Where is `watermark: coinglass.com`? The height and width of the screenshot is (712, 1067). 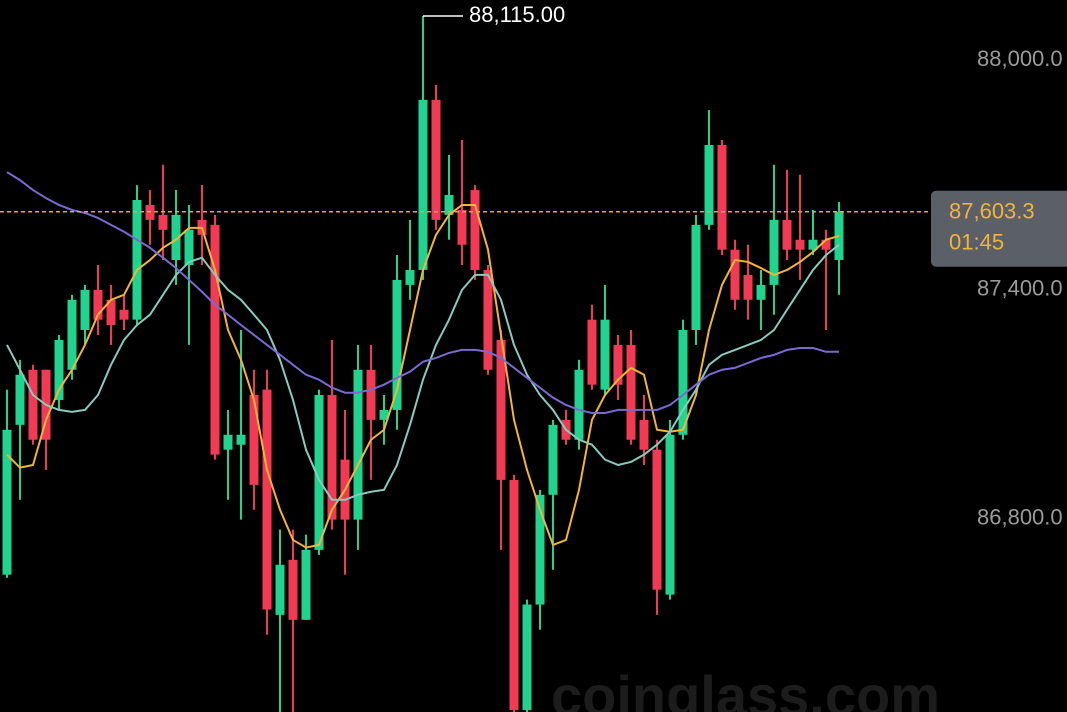 watermark: coinglass.com is located at coordinates (745, 688).